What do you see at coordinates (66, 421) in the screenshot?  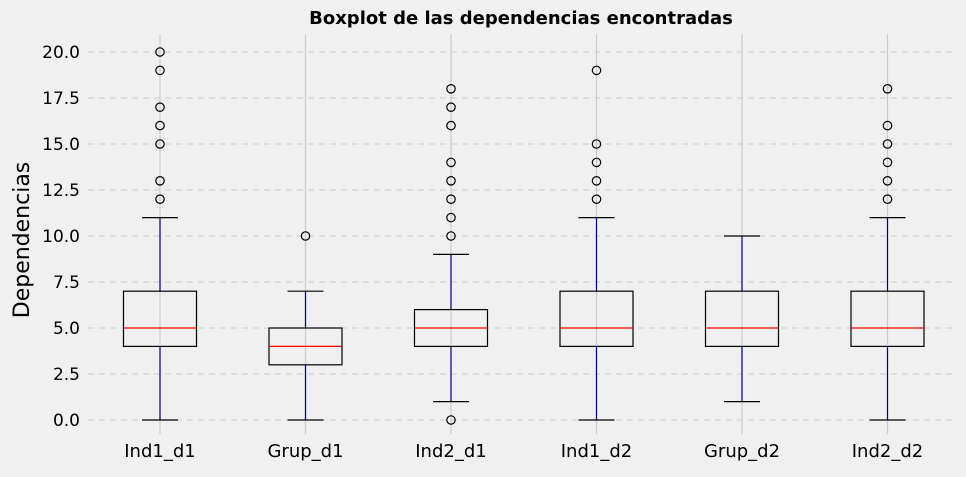 I see `y-tick-label: 0.0` at bounding box center [66, 421].